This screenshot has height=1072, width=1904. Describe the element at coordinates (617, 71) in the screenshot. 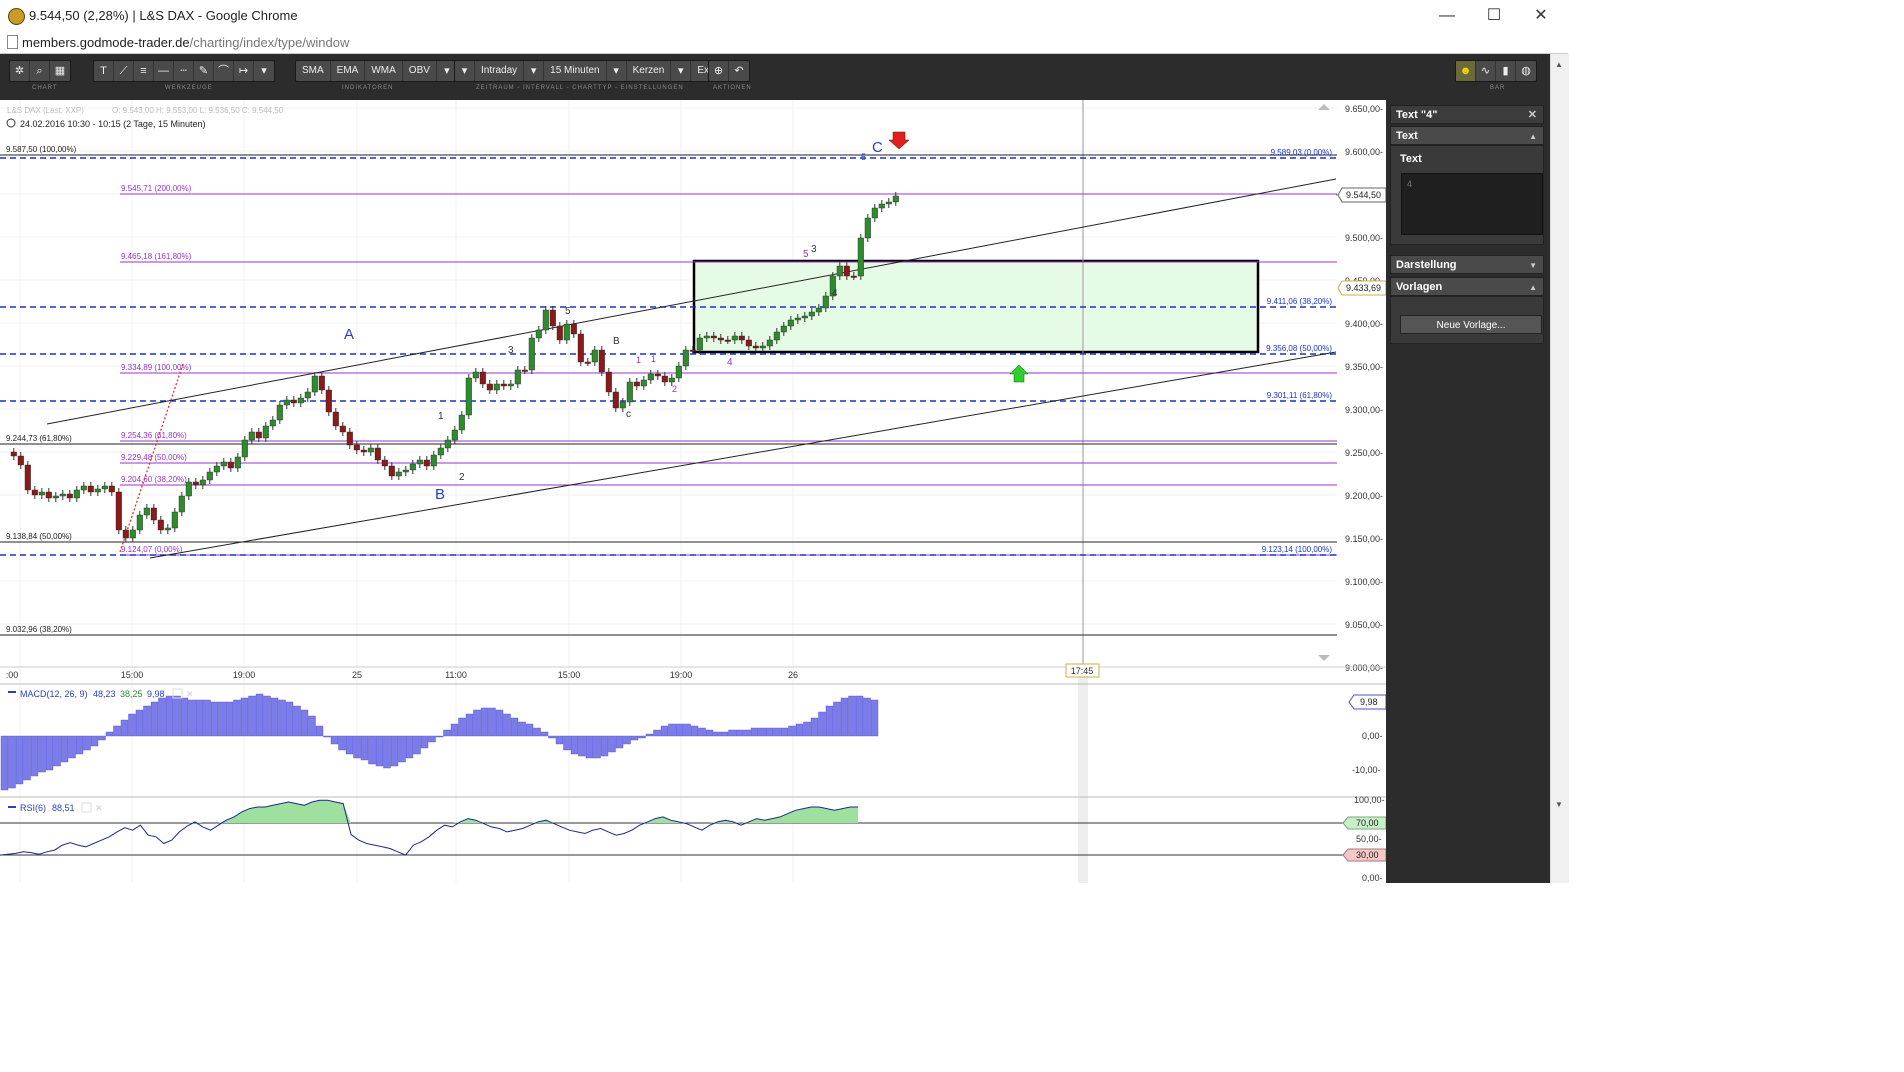

I see `charttyp-chevron-icon: ▾` at that location.